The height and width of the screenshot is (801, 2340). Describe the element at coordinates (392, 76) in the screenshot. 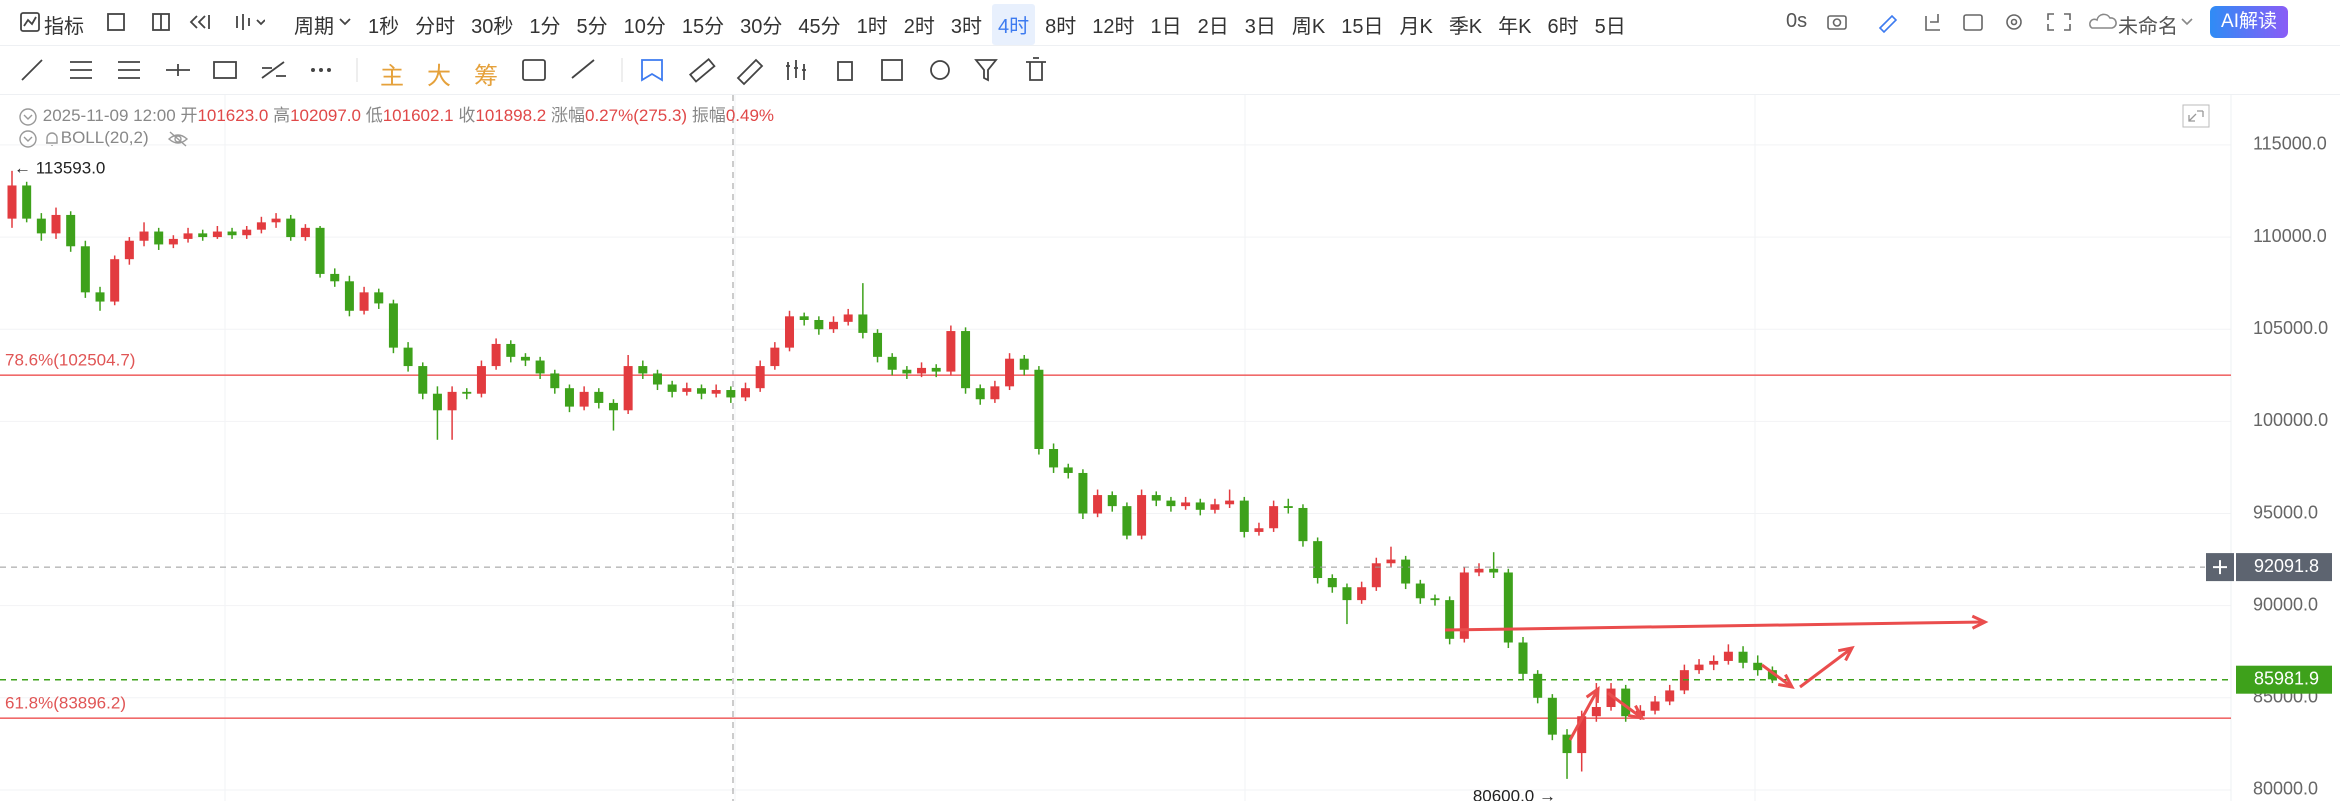

I see `chart-mode: 主` at that location.